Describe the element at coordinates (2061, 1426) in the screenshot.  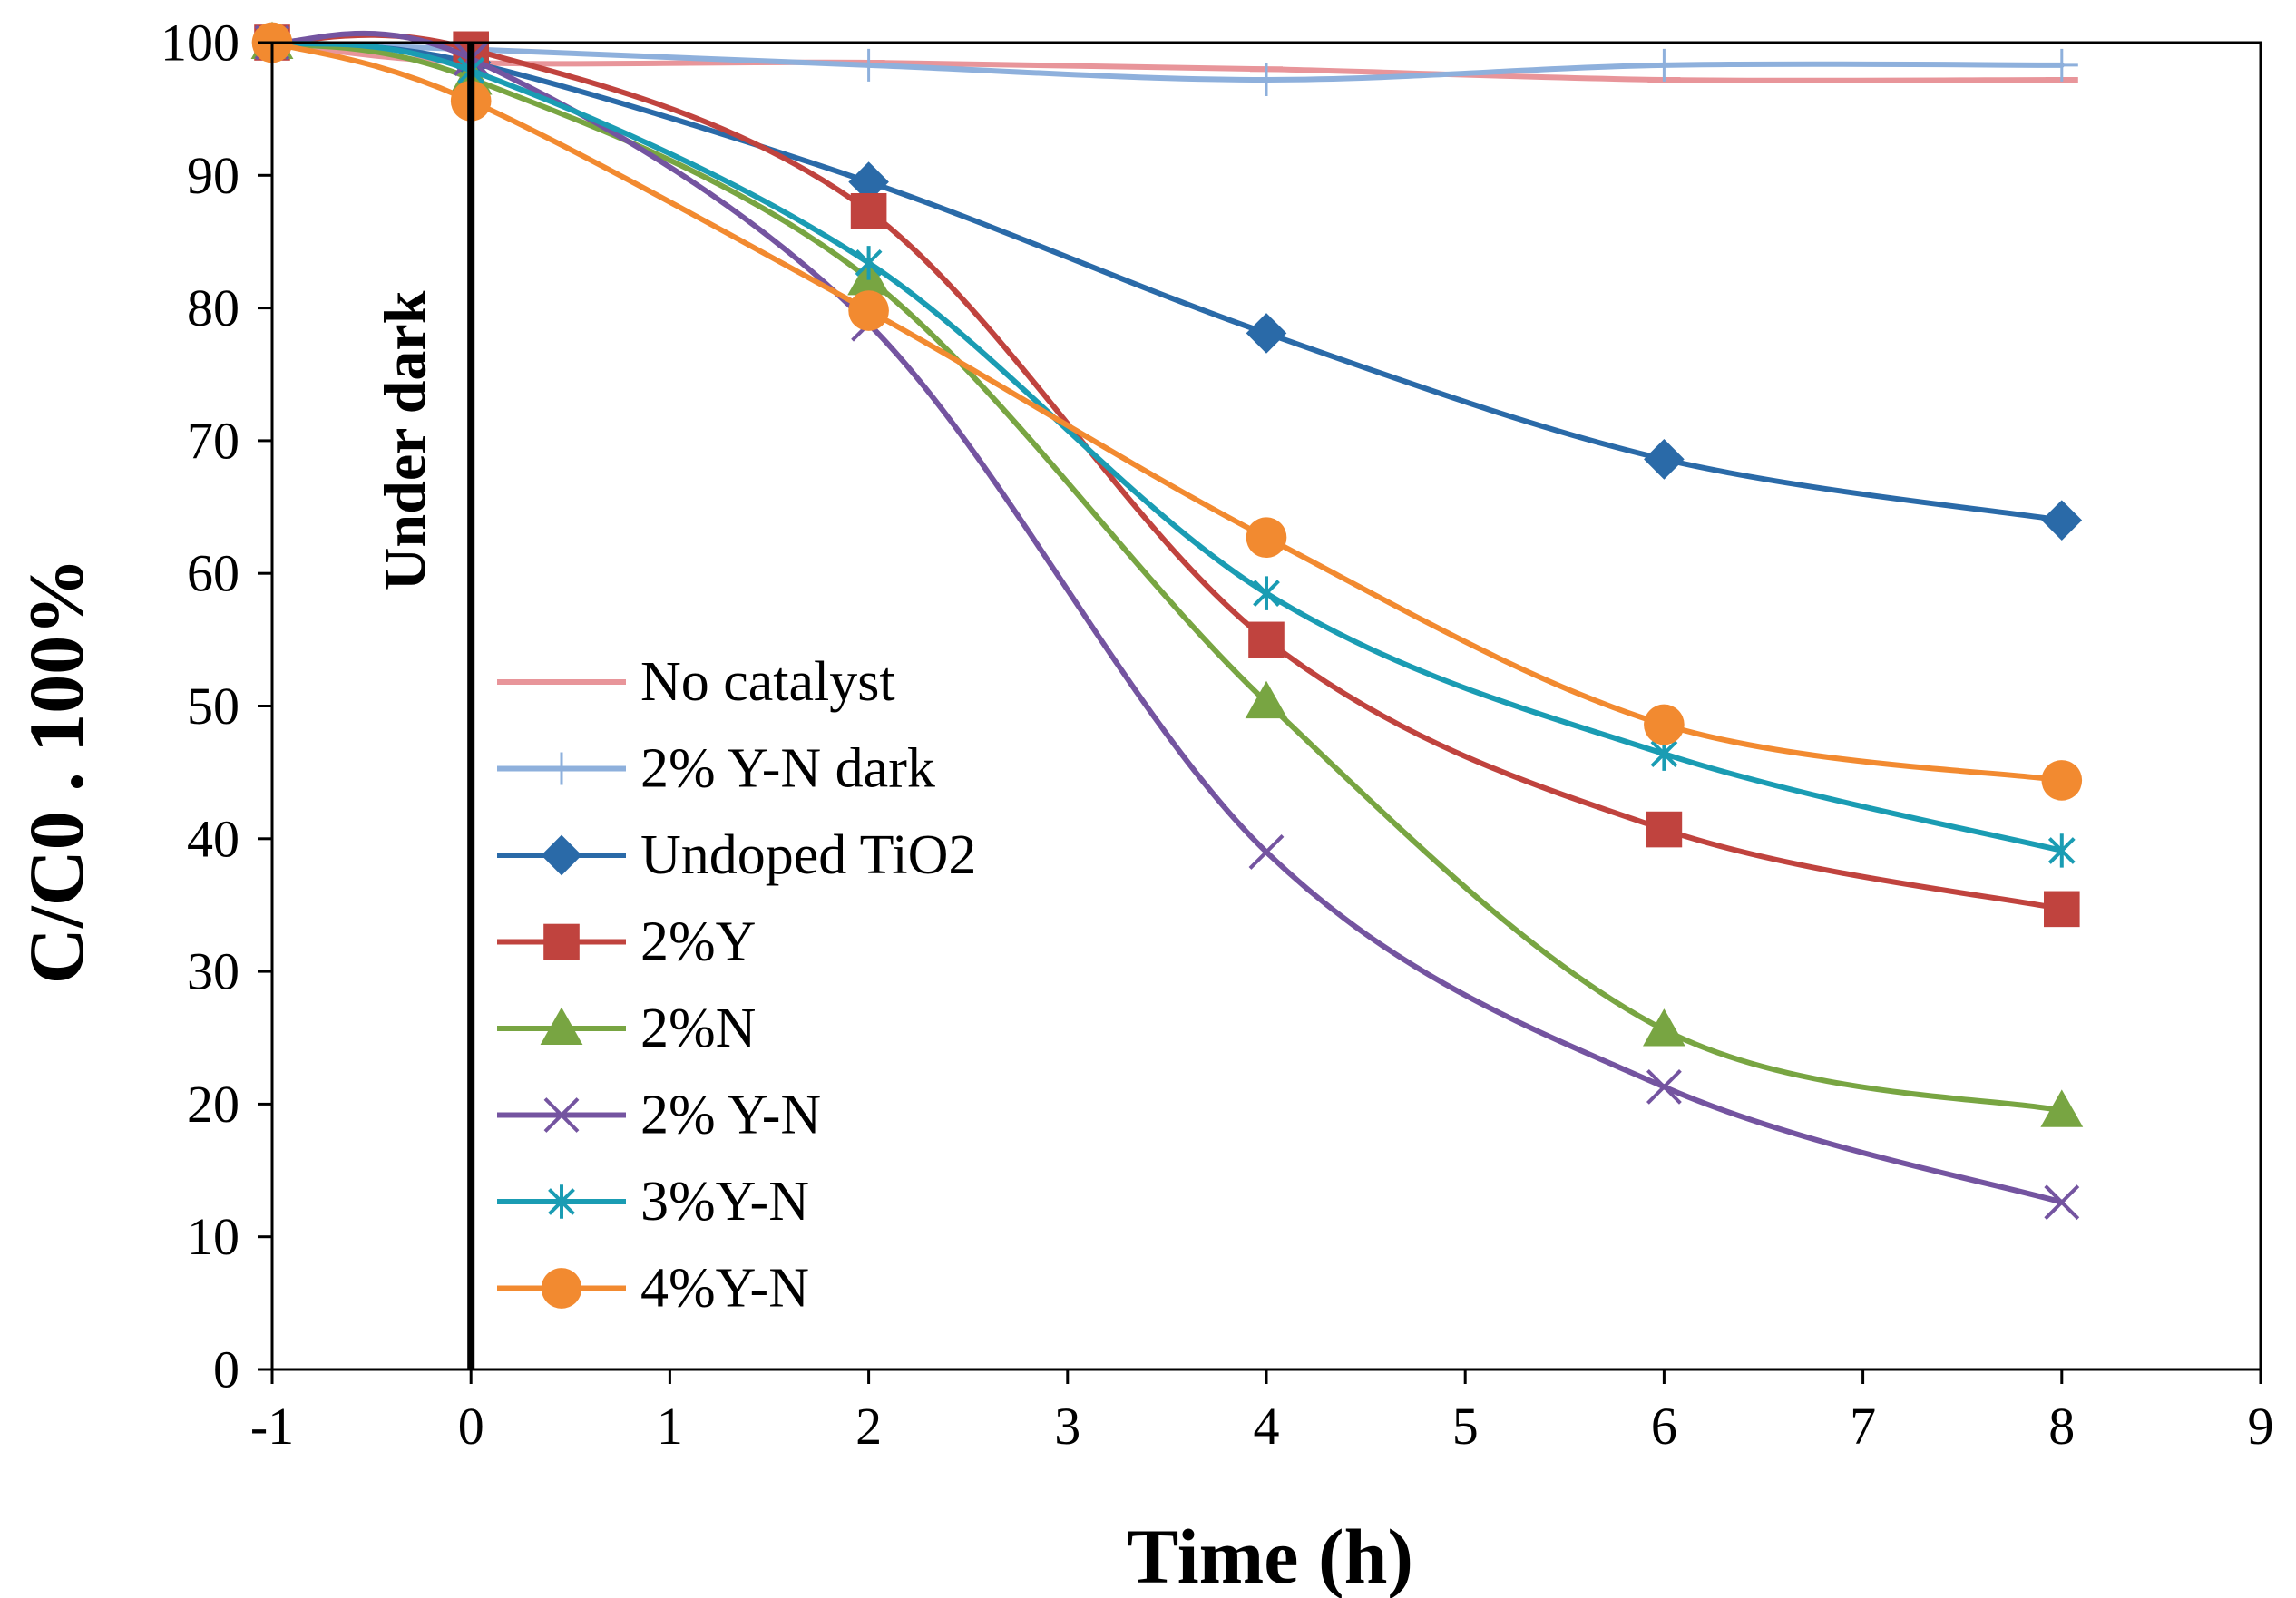
I see `x-tick-label: 8` at that location.